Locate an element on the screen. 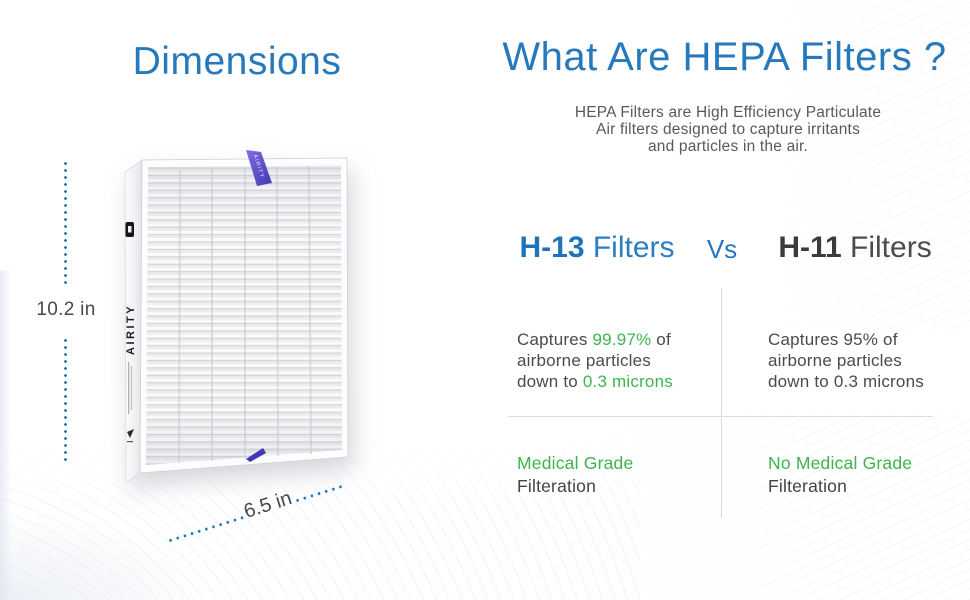 Image resolution: width=970 pixels, height=600 pixels. h13-capture-line2: airborne particles is located at coordinates (584, 360).